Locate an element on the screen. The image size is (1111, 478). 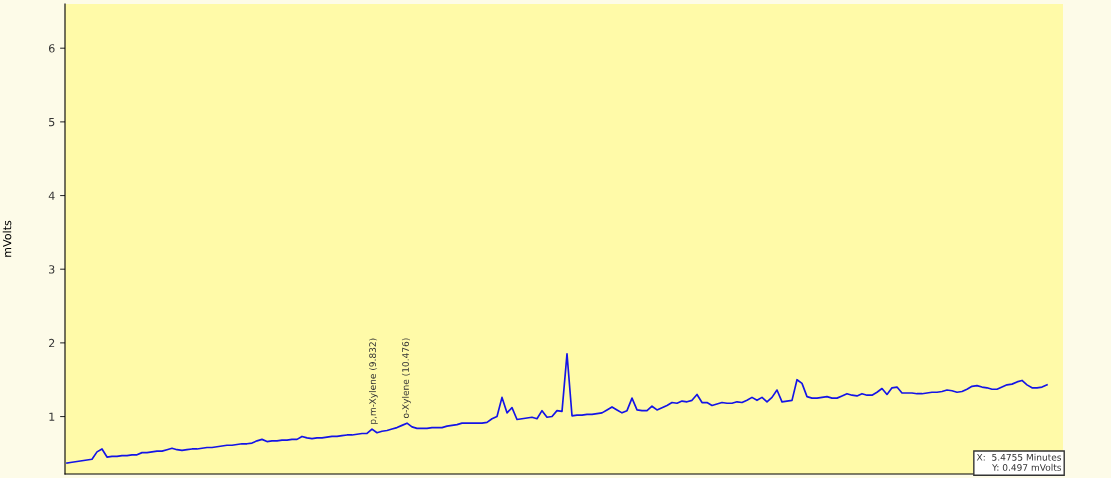
annotation: X: 5.4755 Minutes Y: 0.497 mVolts is located at coordinates (1019, 462).